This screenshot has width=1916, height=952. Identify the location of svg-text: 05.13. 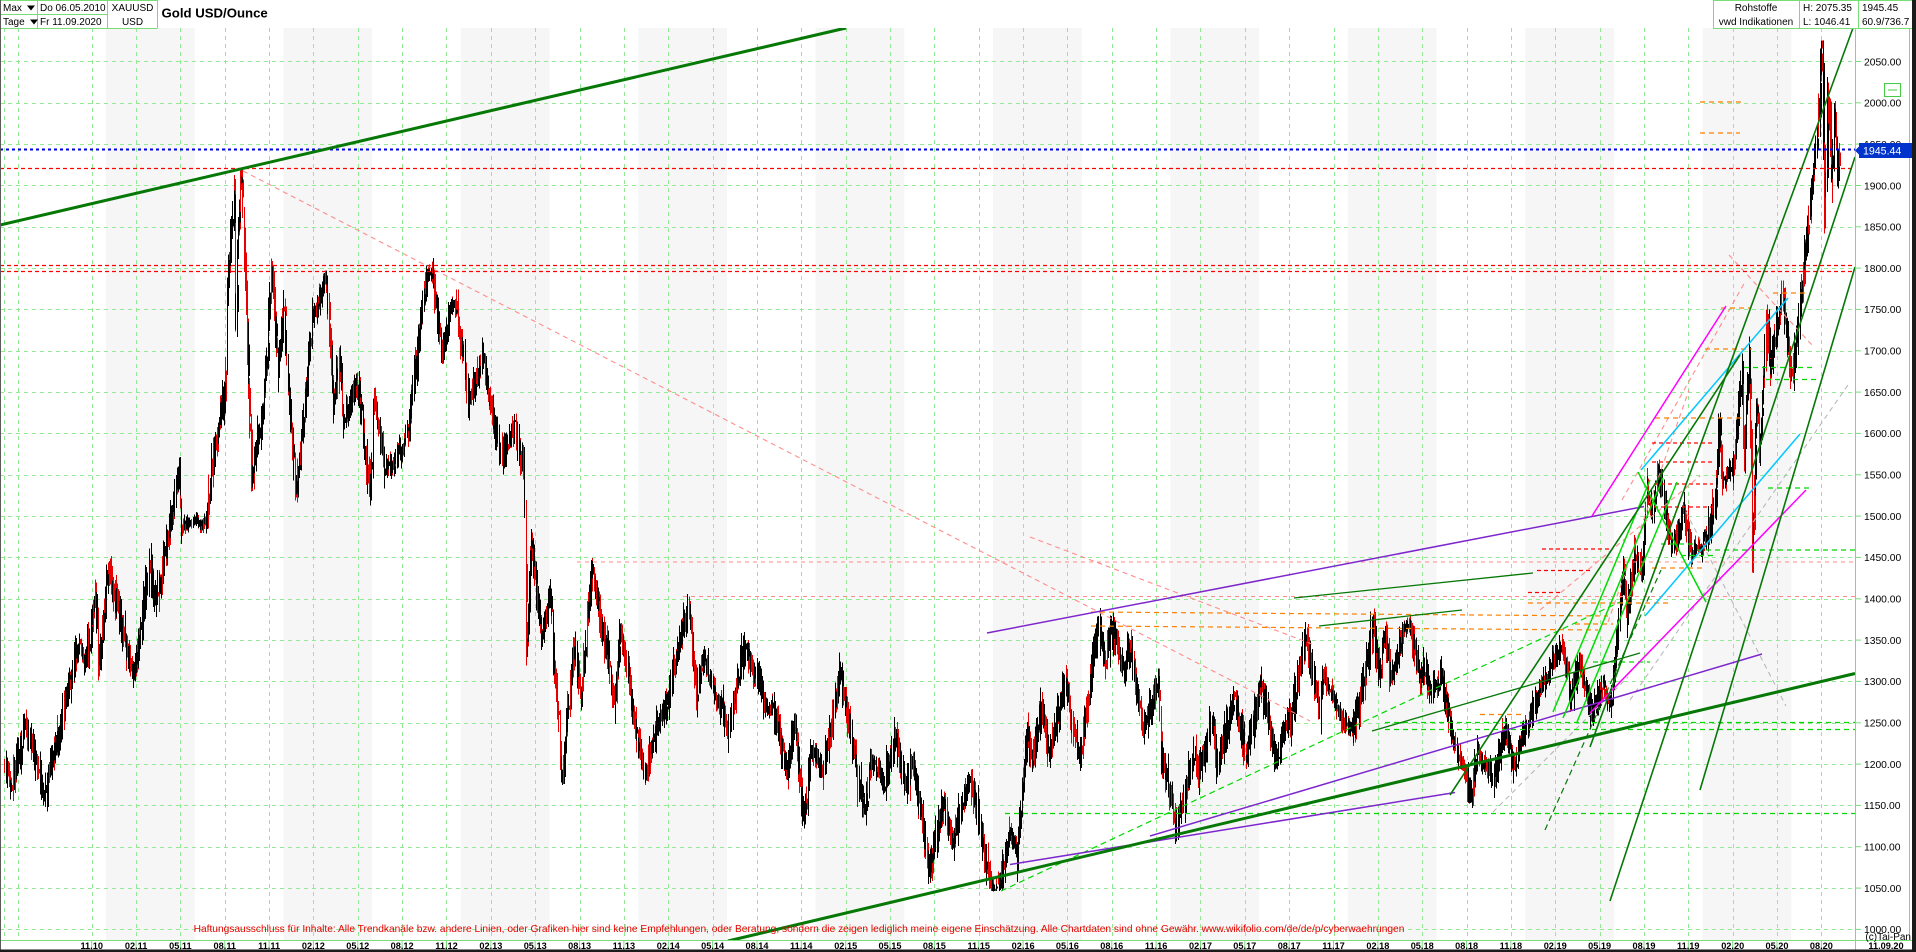
(535, 946).